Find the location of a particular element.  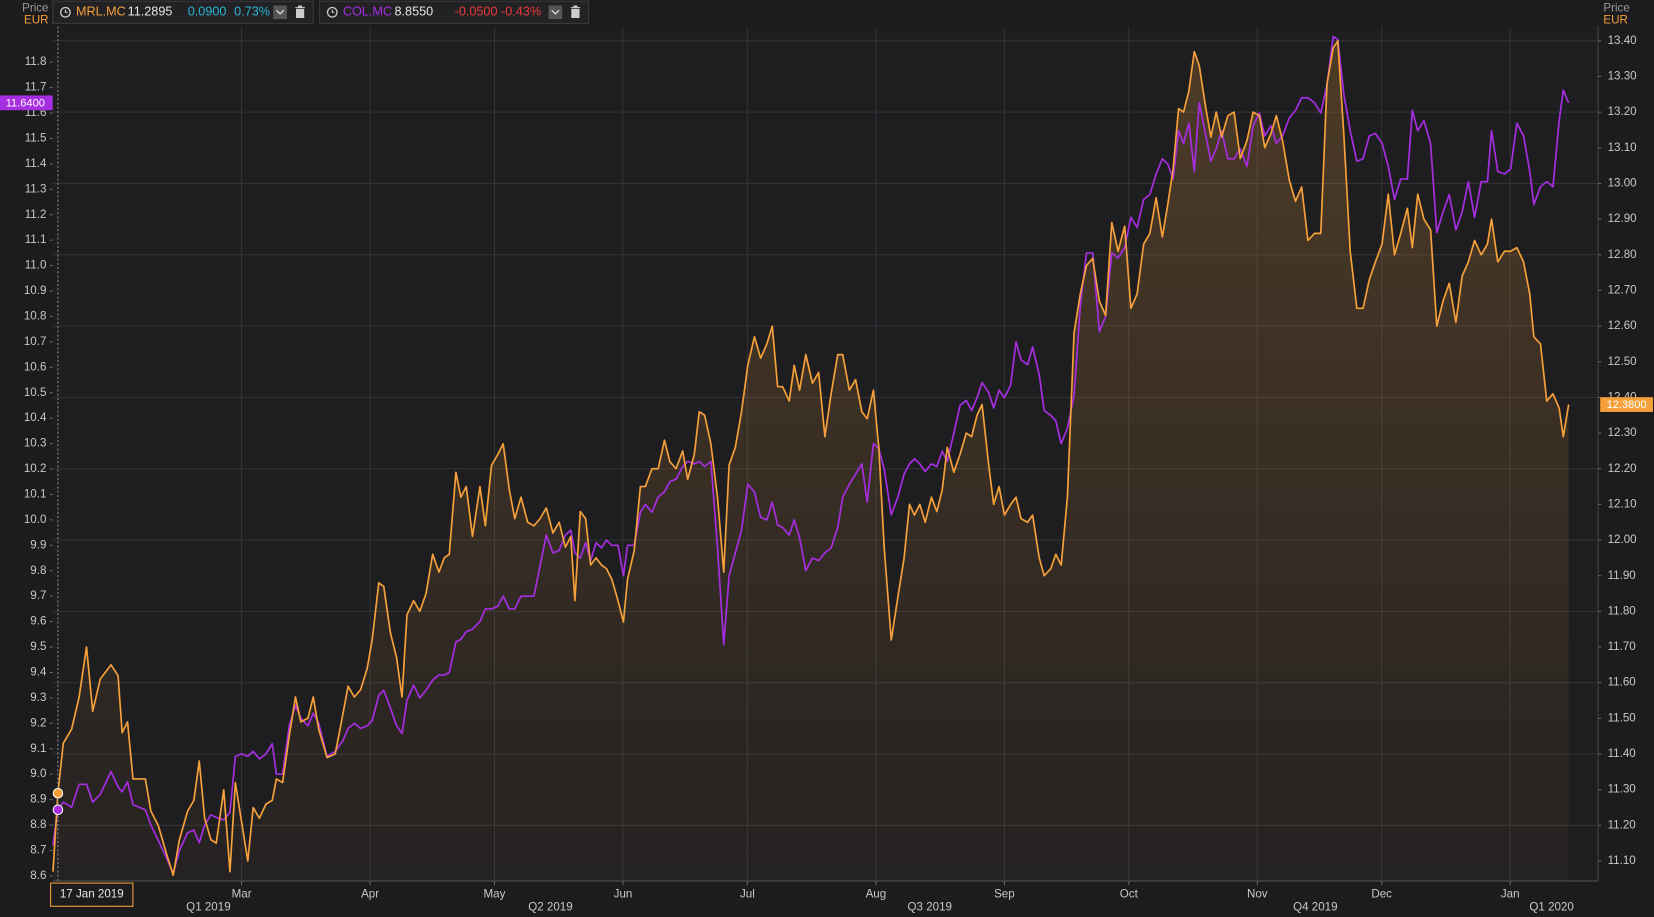

cursor-date: 17 Jan 2019 is located at coordinates (92, 894).